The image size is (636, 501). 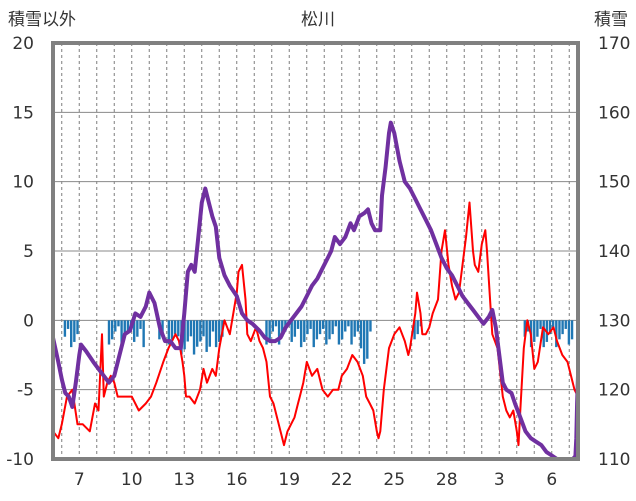 What do you see at coordinates (42, 20) in the screenshot?
I see `left-axis-title: 積雪以外` at bounding box center [42, 20].